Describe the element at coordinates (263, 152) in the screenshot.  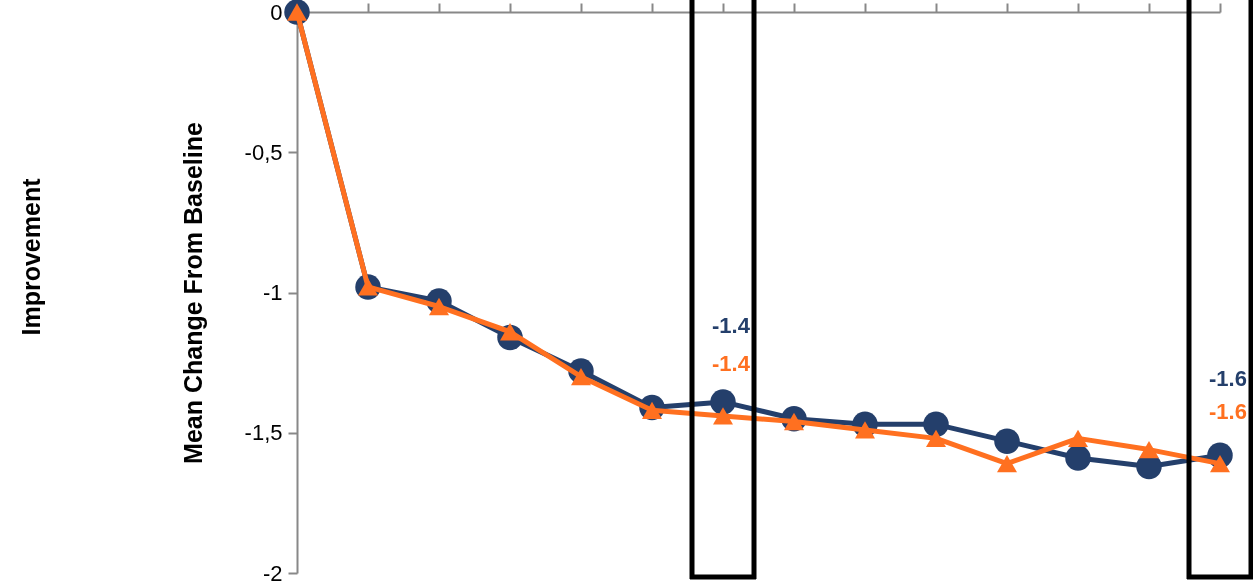
I see `y-tick-label: -0,5` at that location.